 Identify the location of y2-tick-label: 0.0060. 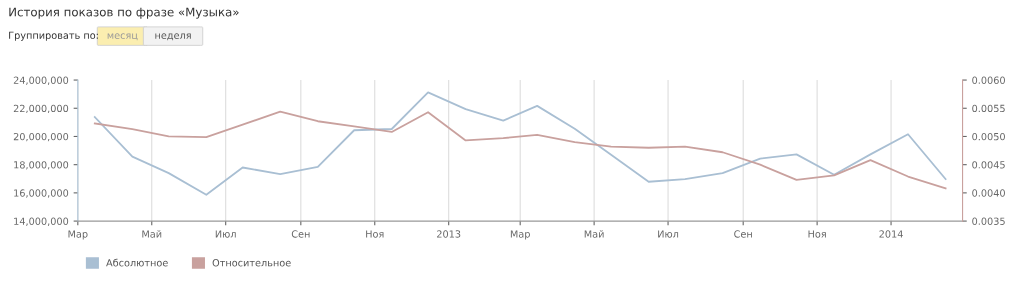
(988, 80).